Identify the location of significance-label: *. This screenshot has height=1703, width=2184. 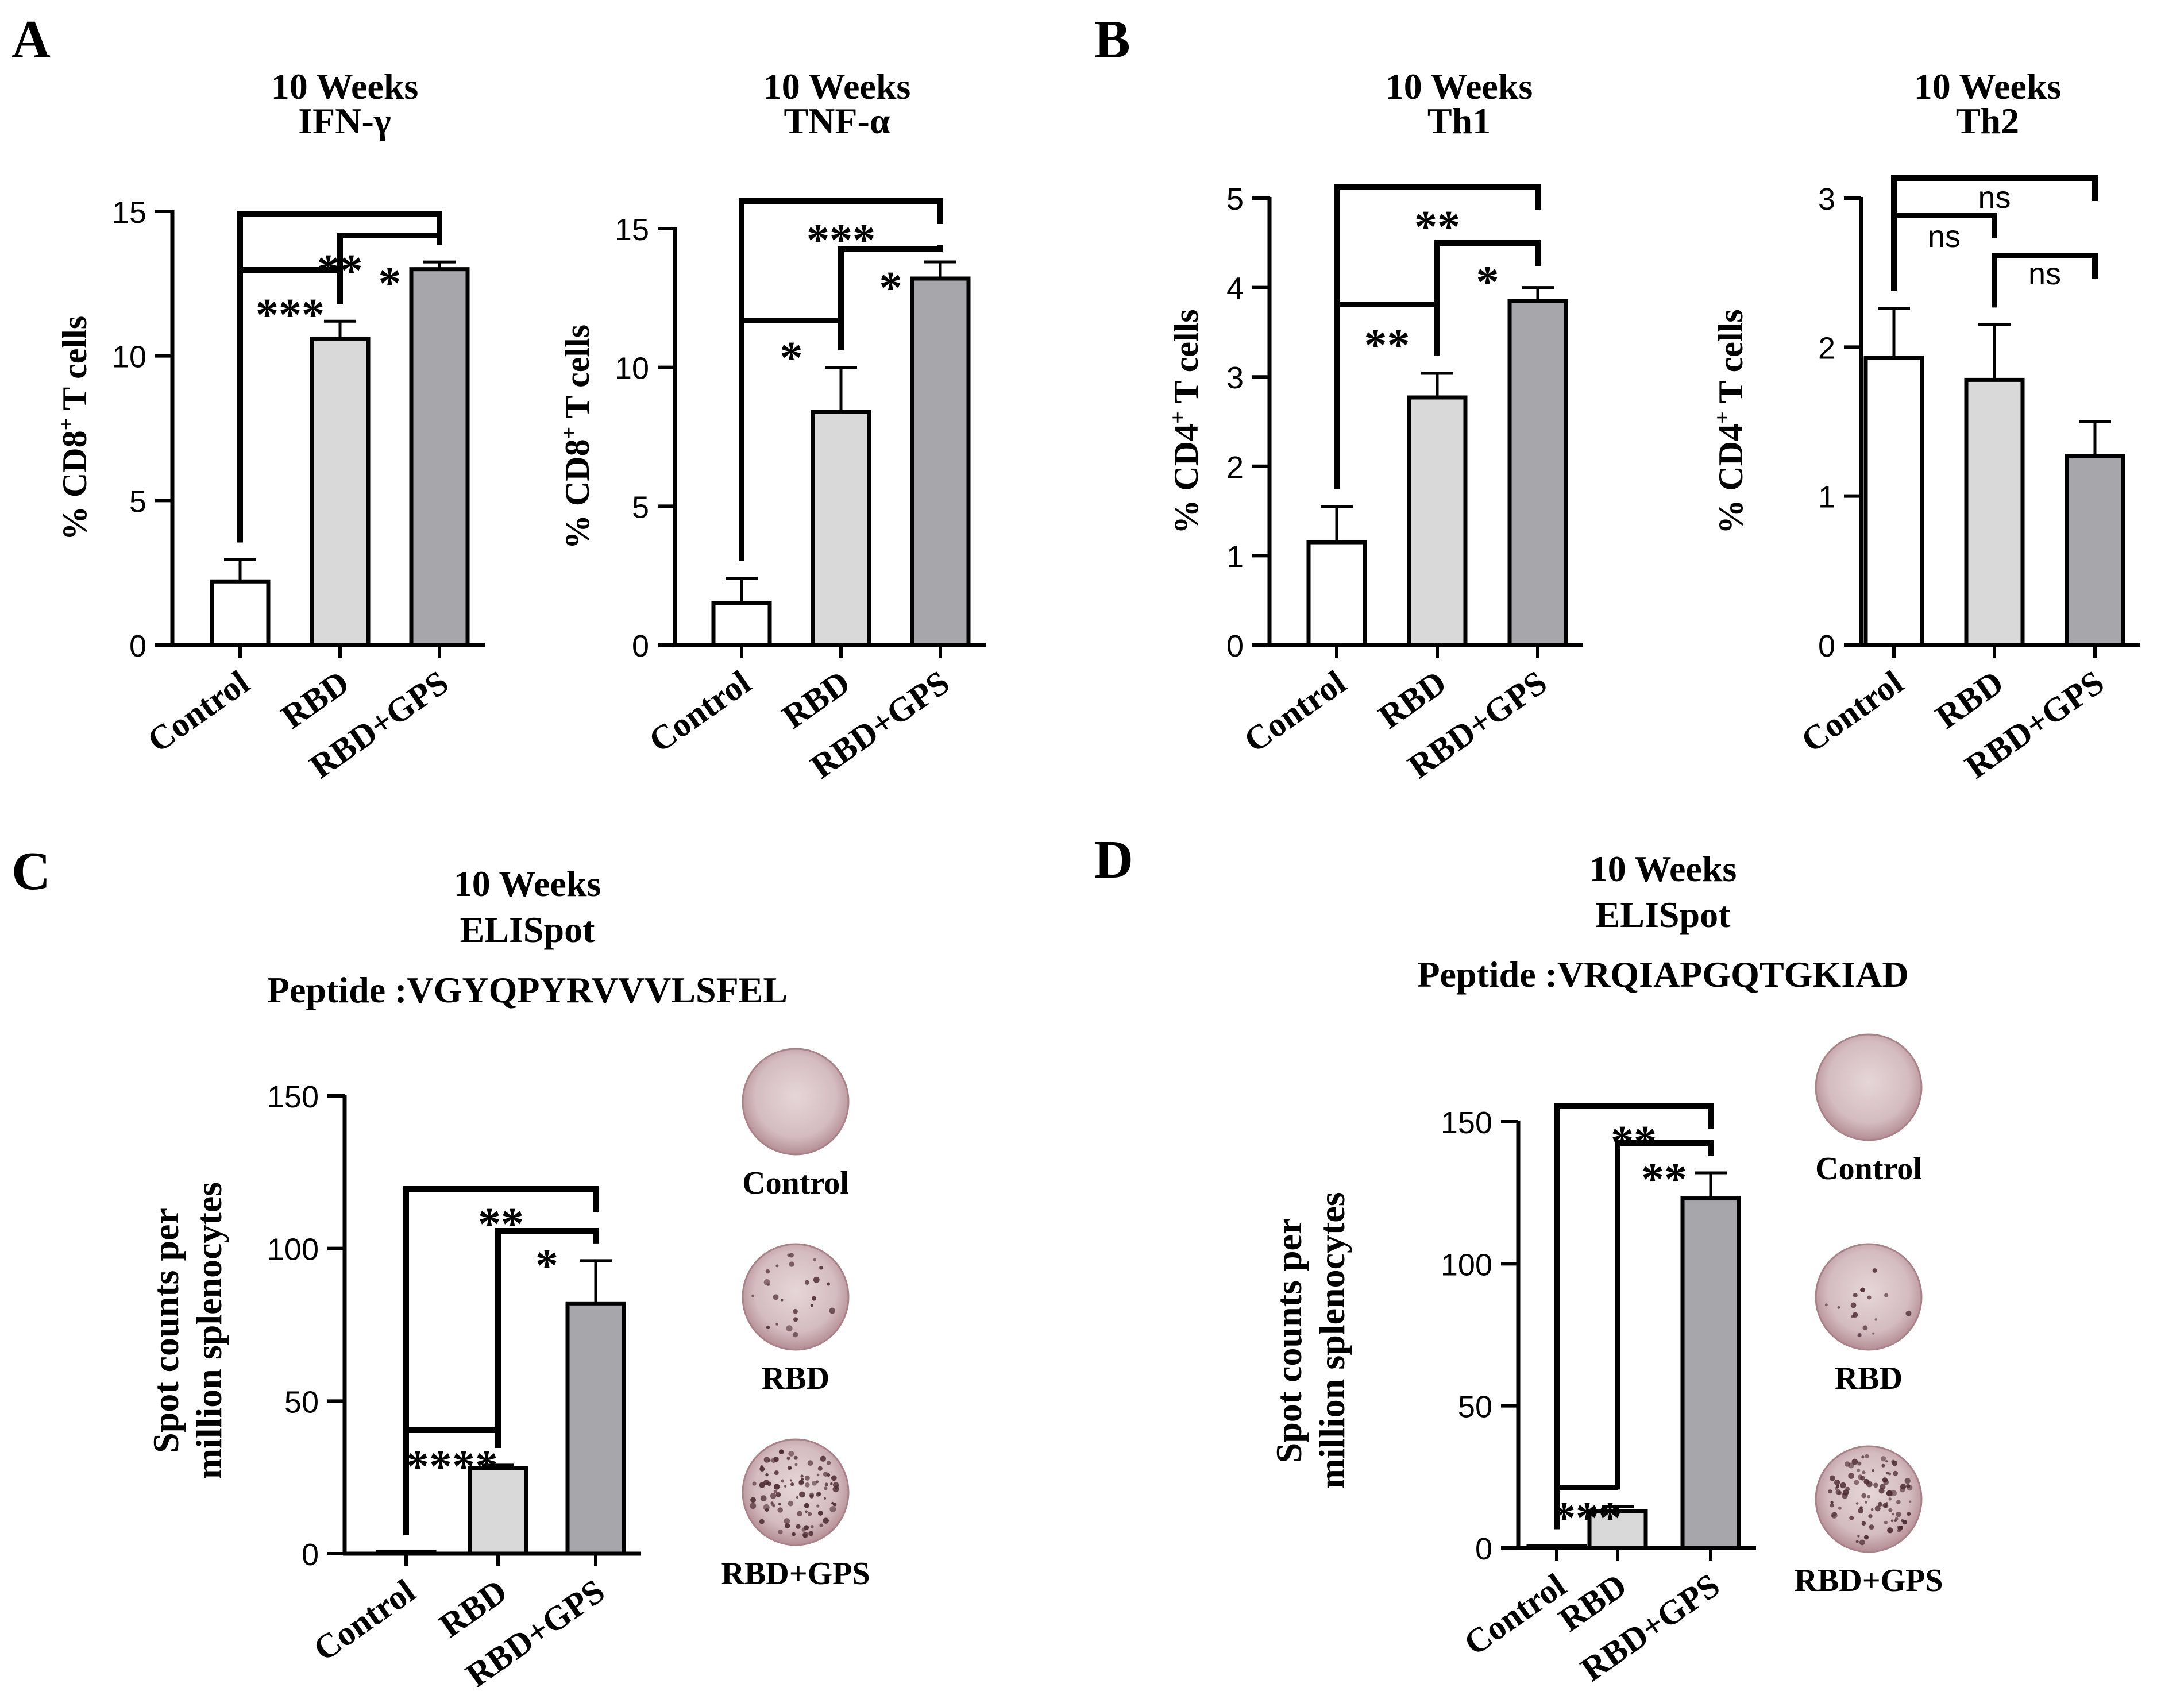
(547, 1266).